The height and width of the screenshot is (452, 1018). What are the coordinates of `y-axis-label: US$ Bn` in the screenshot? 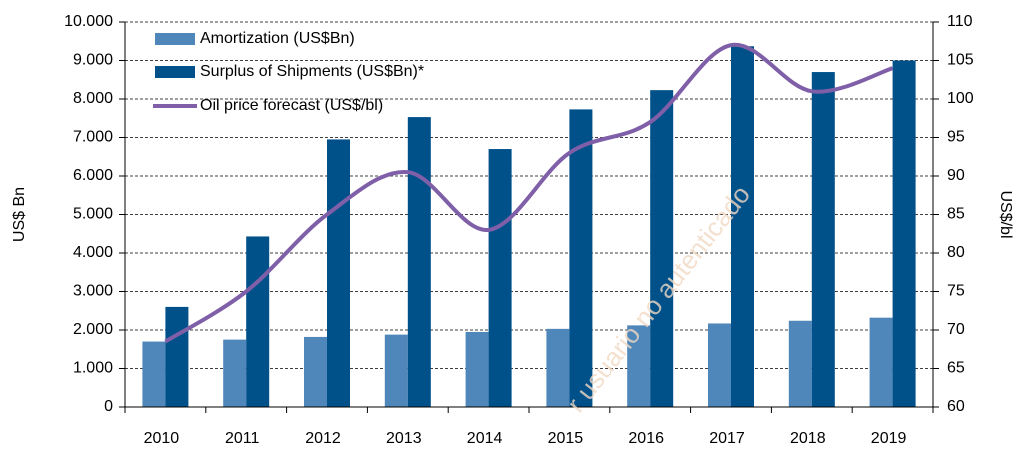 It's located at (19, 214).